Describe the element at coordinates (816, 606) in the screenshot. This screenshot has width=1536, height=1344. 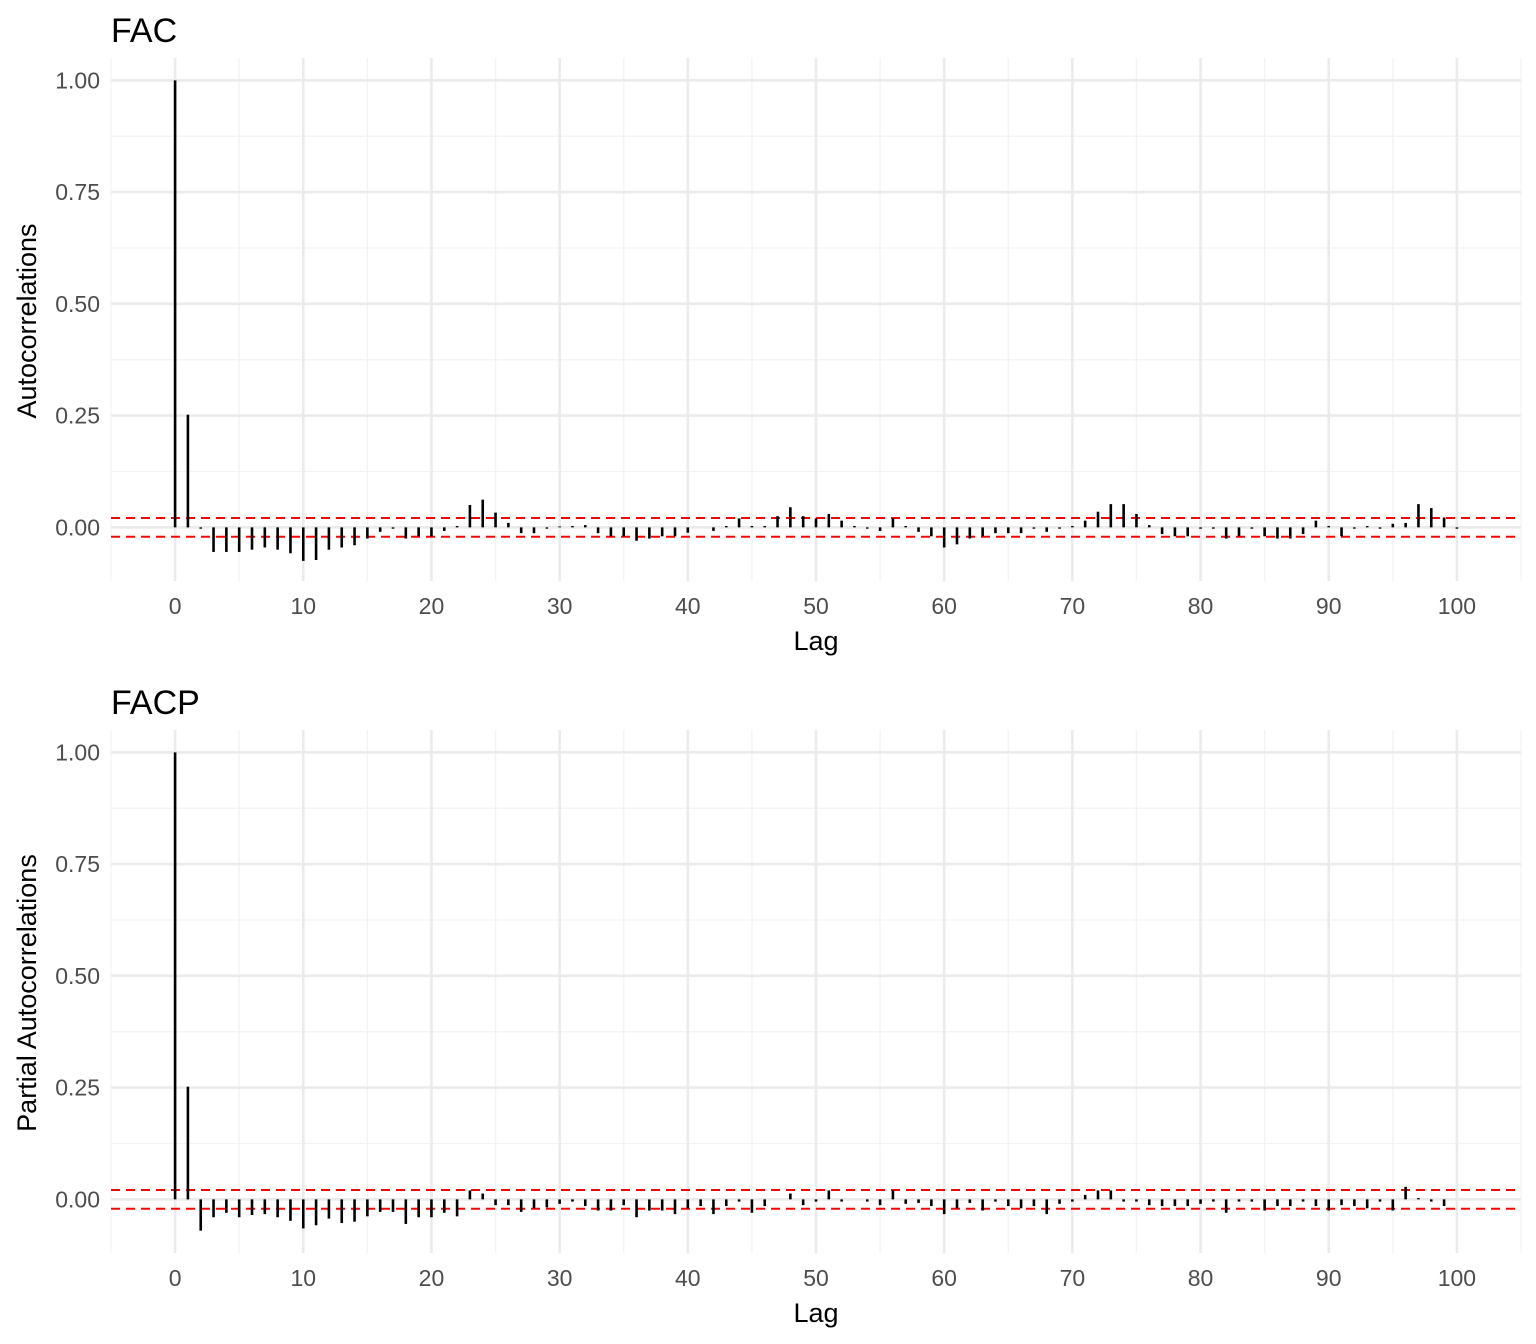
I see `fac-x-tick-label: 50` at that location.